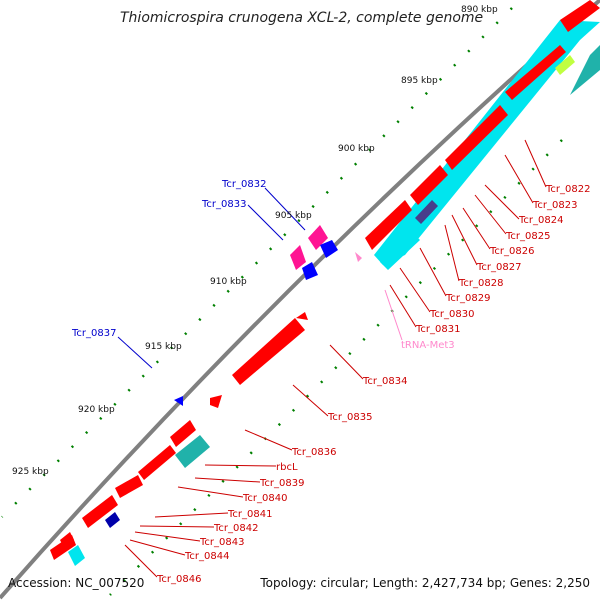  What do you see at coordinates (437, 329) in the screenshot?
I see `gene-label: Tcr_0831` at bounding box center [437, 329].